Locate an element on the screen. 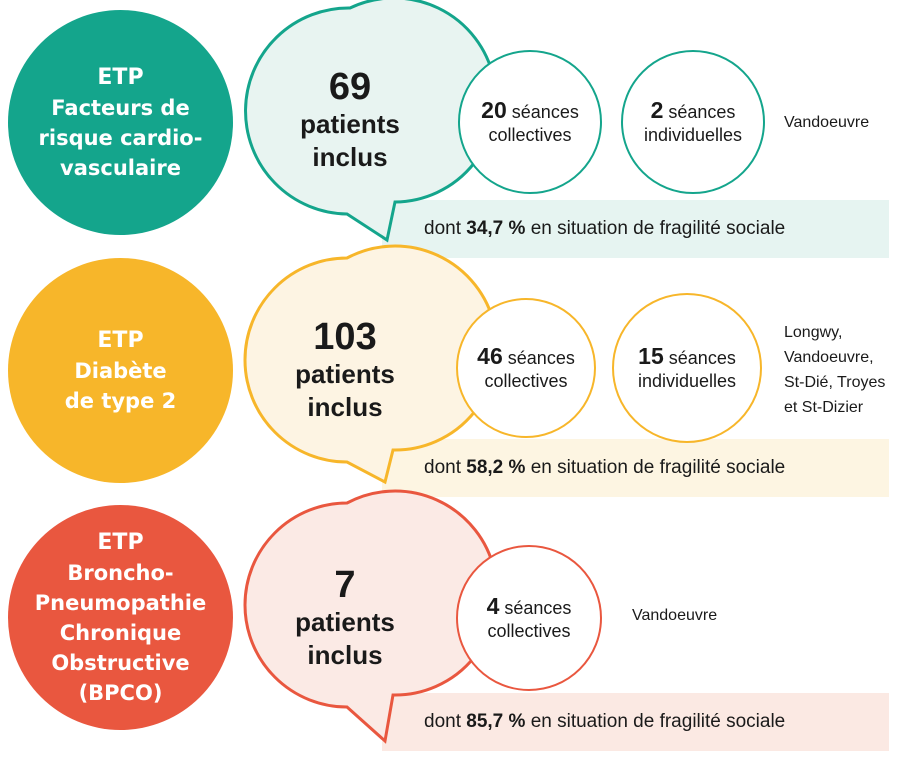 This screenshot has width=909, height=758. session-number: 46 is located at coordinates (490, 356).